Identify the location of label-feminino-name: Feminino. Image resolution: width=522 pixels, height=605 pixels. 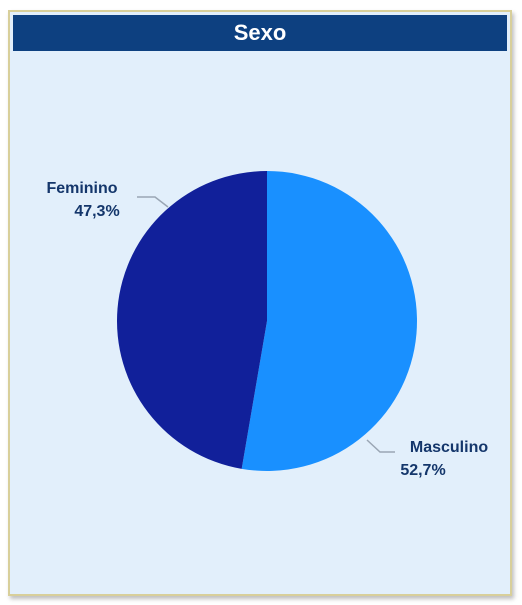
(81, 188).